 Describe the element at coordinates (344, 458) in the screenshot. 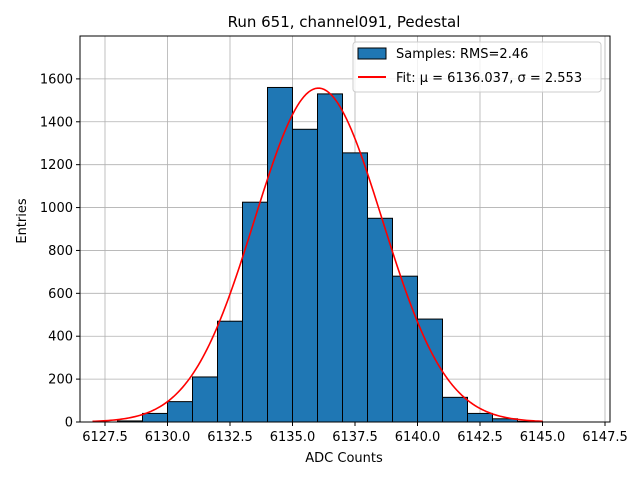

I see `x-axis-label: ADC Counts` at that location.